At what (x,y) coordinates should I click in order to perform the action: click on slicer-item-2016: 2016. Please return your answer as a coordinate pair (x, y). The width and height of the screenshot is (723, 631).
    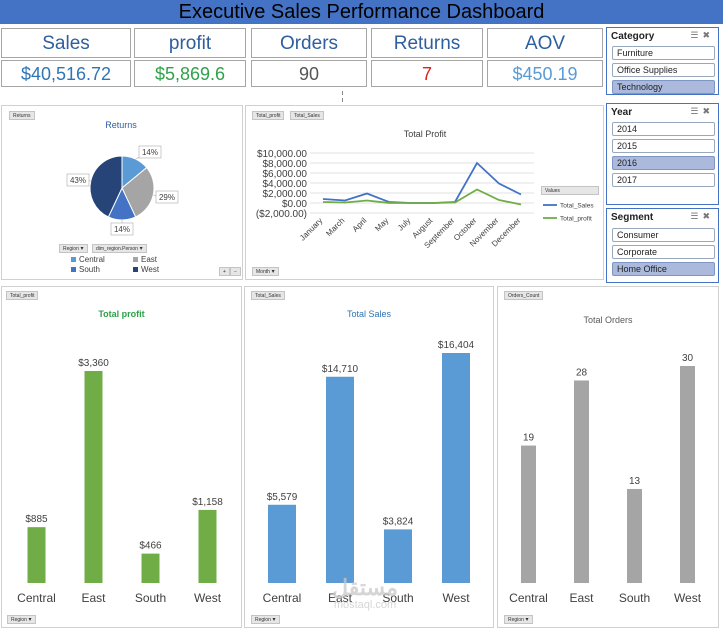
    Looking at the image, I should click on (663, 163).